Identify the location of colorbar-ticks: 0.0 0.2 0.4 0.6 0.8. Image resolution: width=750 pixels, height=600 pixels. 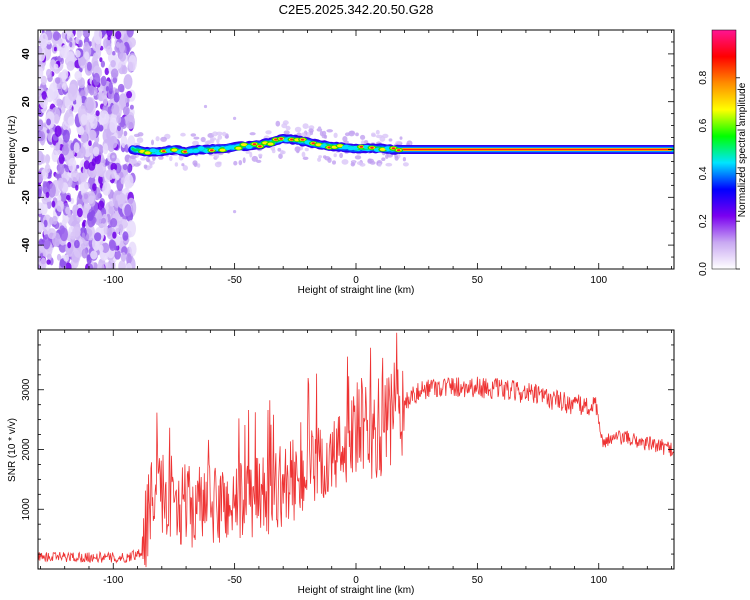
(719, 173).